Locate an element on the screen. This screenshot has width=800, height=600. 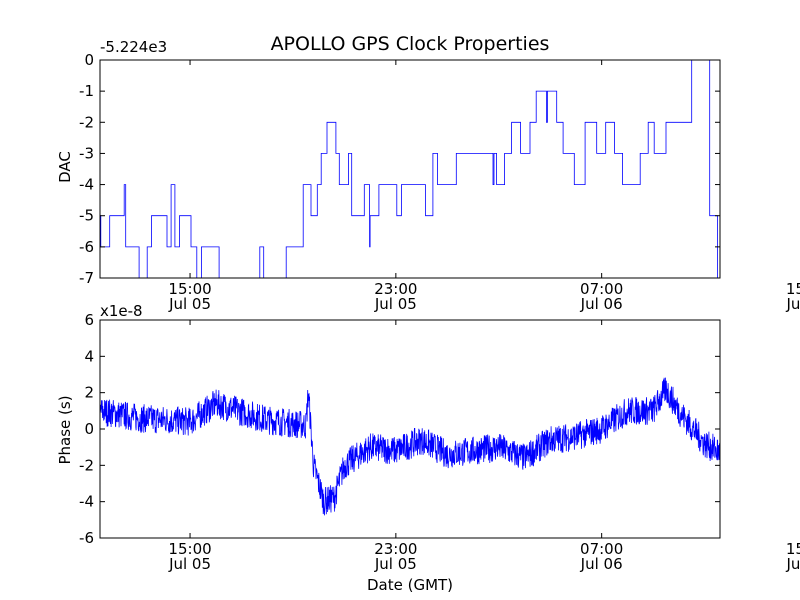
dac-offset-label: -5.224e3 is located at coordinates (133, 47).